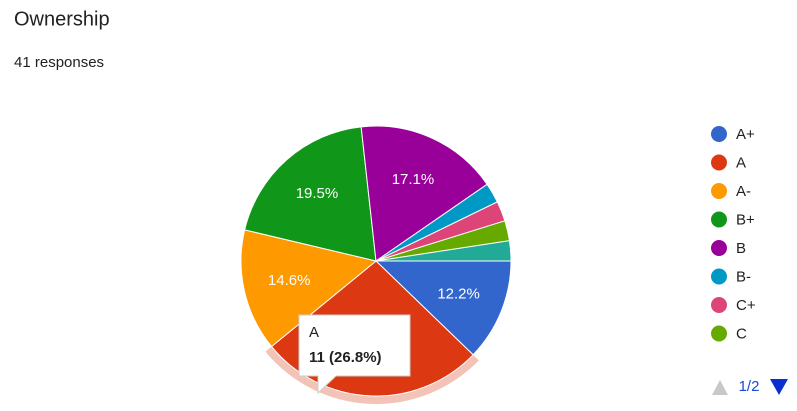 This screenshot has width=797, height=411. I want to click on tooltip-title: A, so click(314, 332).